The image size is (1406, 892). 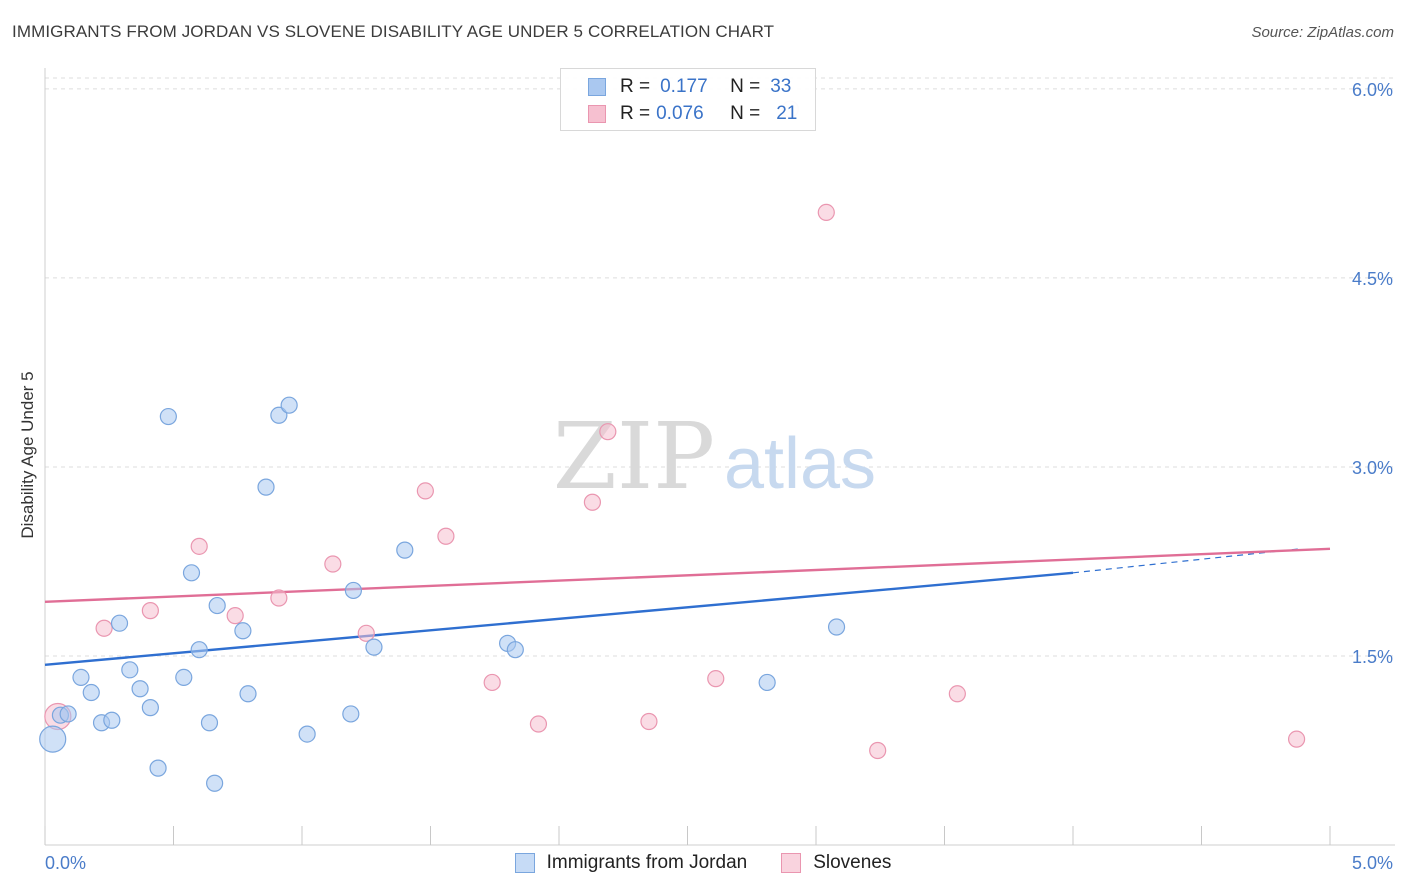 I want to click on series-label-slovenes: Slovenes, so click(x=852, y=862).